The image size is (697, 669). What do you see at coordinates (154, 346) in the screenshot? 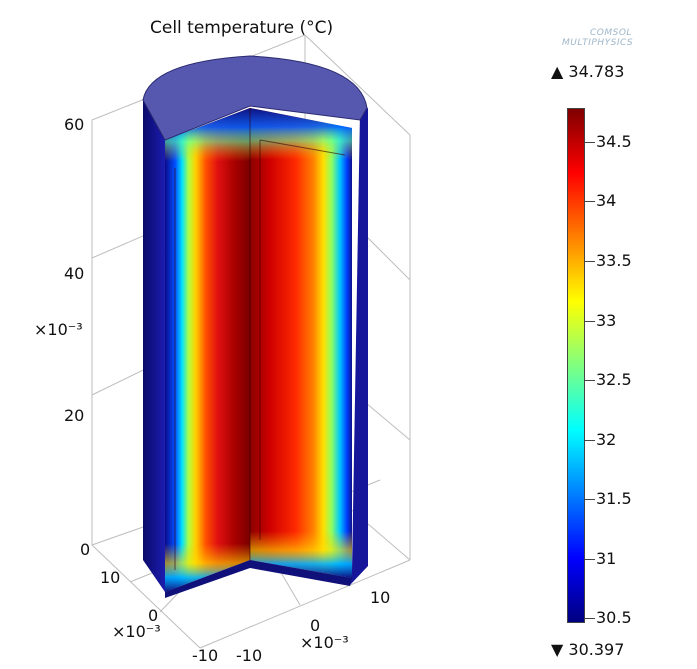
I see `outer-shell-left` at bounding box center [154, 346].